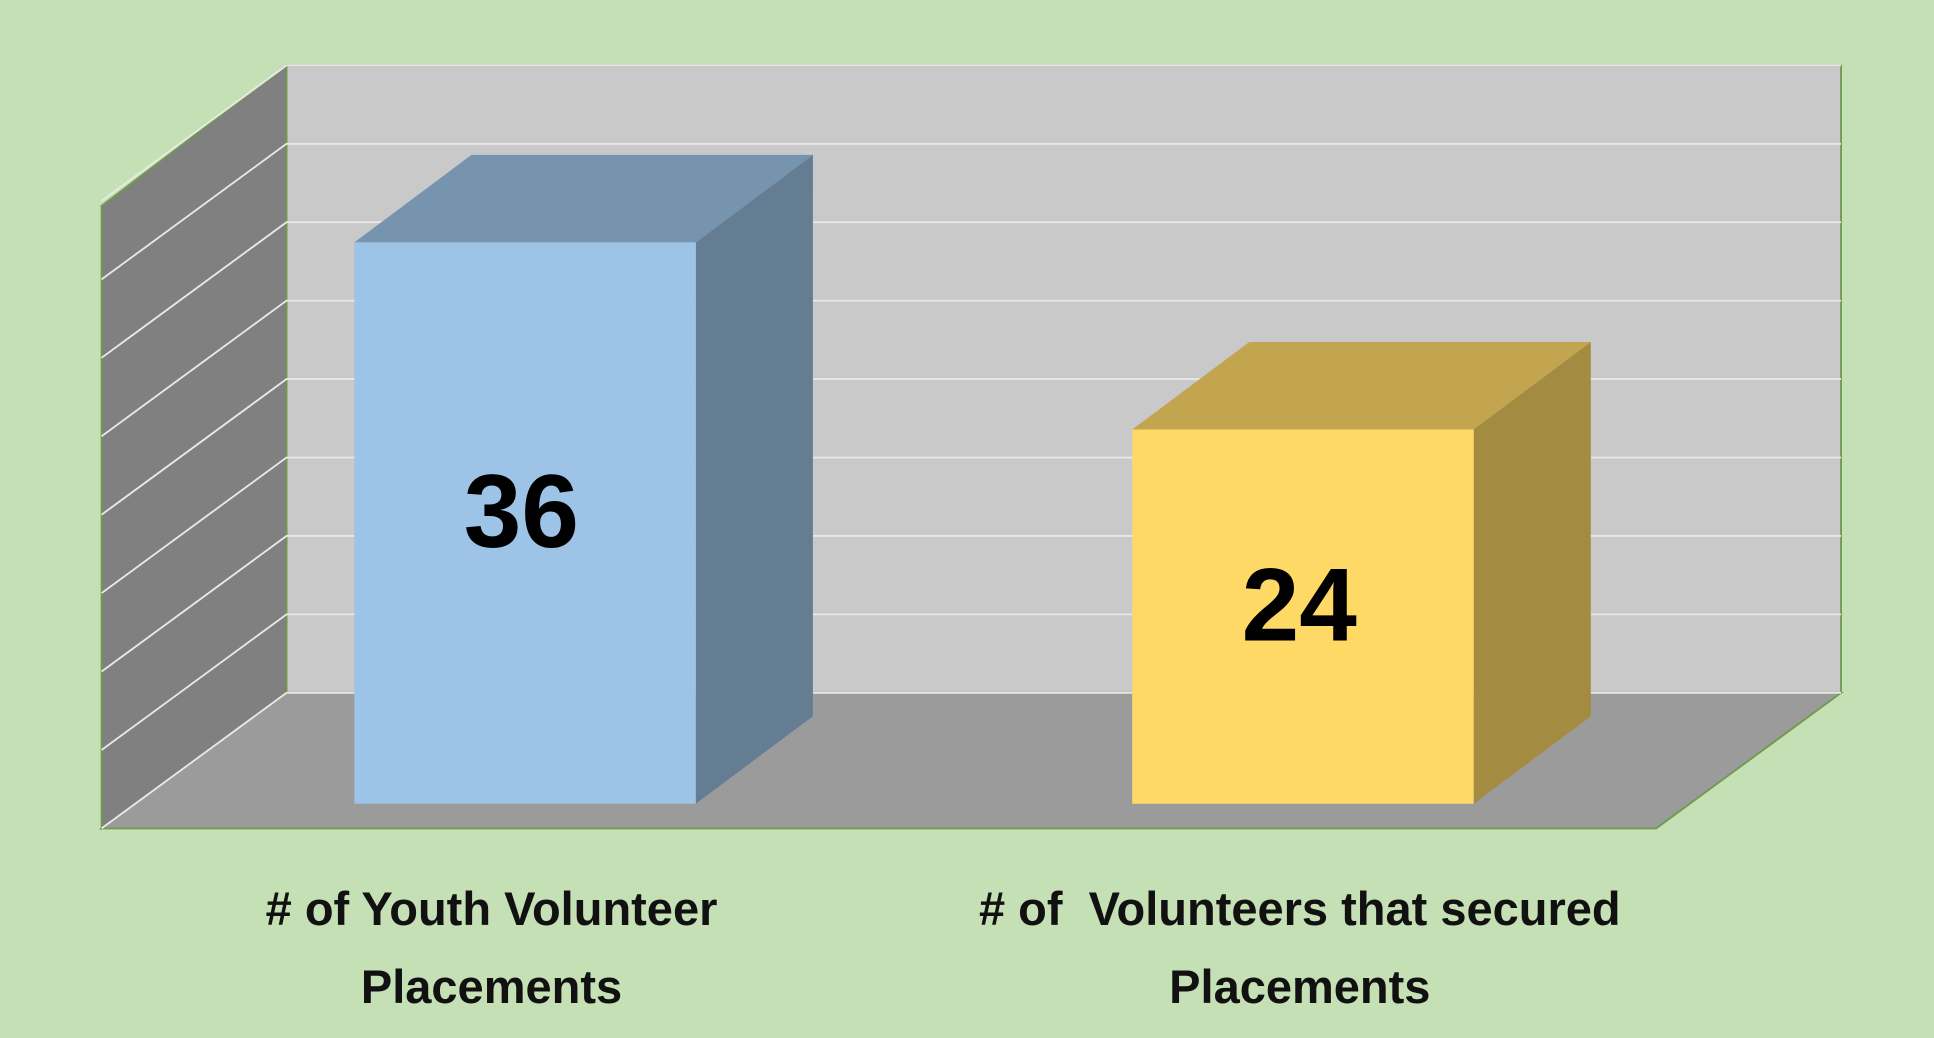 Image resolution: width=1934 pixels, height=1038 pixels. What do you see at coordinates (521, 511) in the screenshot?
I see `value-label: 36` at bounding box center [521, 511].